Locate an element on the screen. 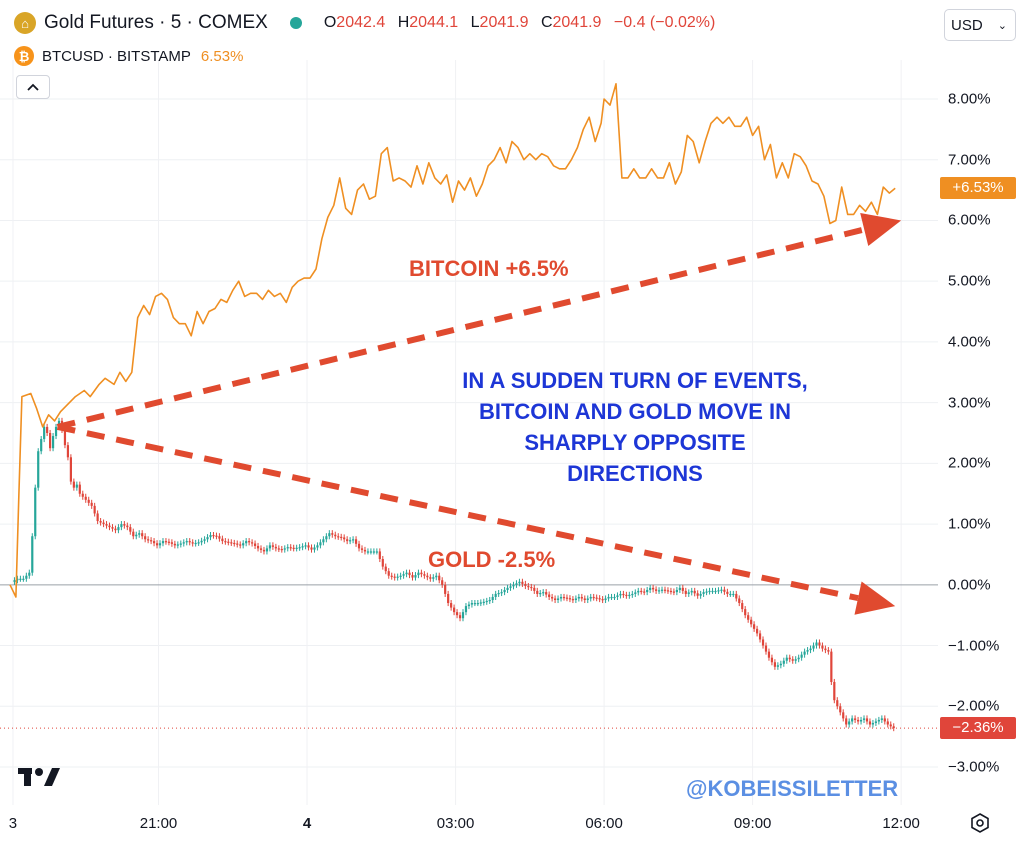  compare-legend: ₿ BTCUSD · BITSTAMP 6.53% is located at coordinates (128, 56).